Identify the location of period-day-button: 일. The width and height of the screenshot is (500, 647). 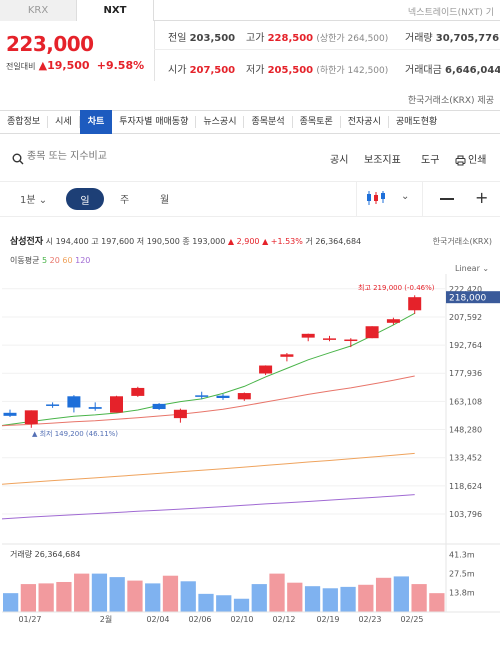
(85, 199).